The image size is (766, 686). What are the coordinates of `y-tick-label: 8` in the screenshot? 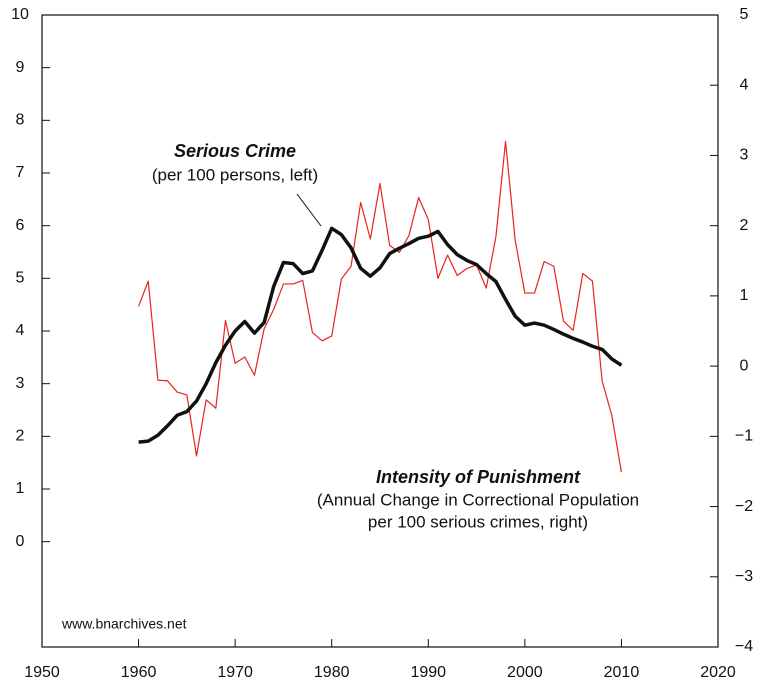 It's located at (20, 120).